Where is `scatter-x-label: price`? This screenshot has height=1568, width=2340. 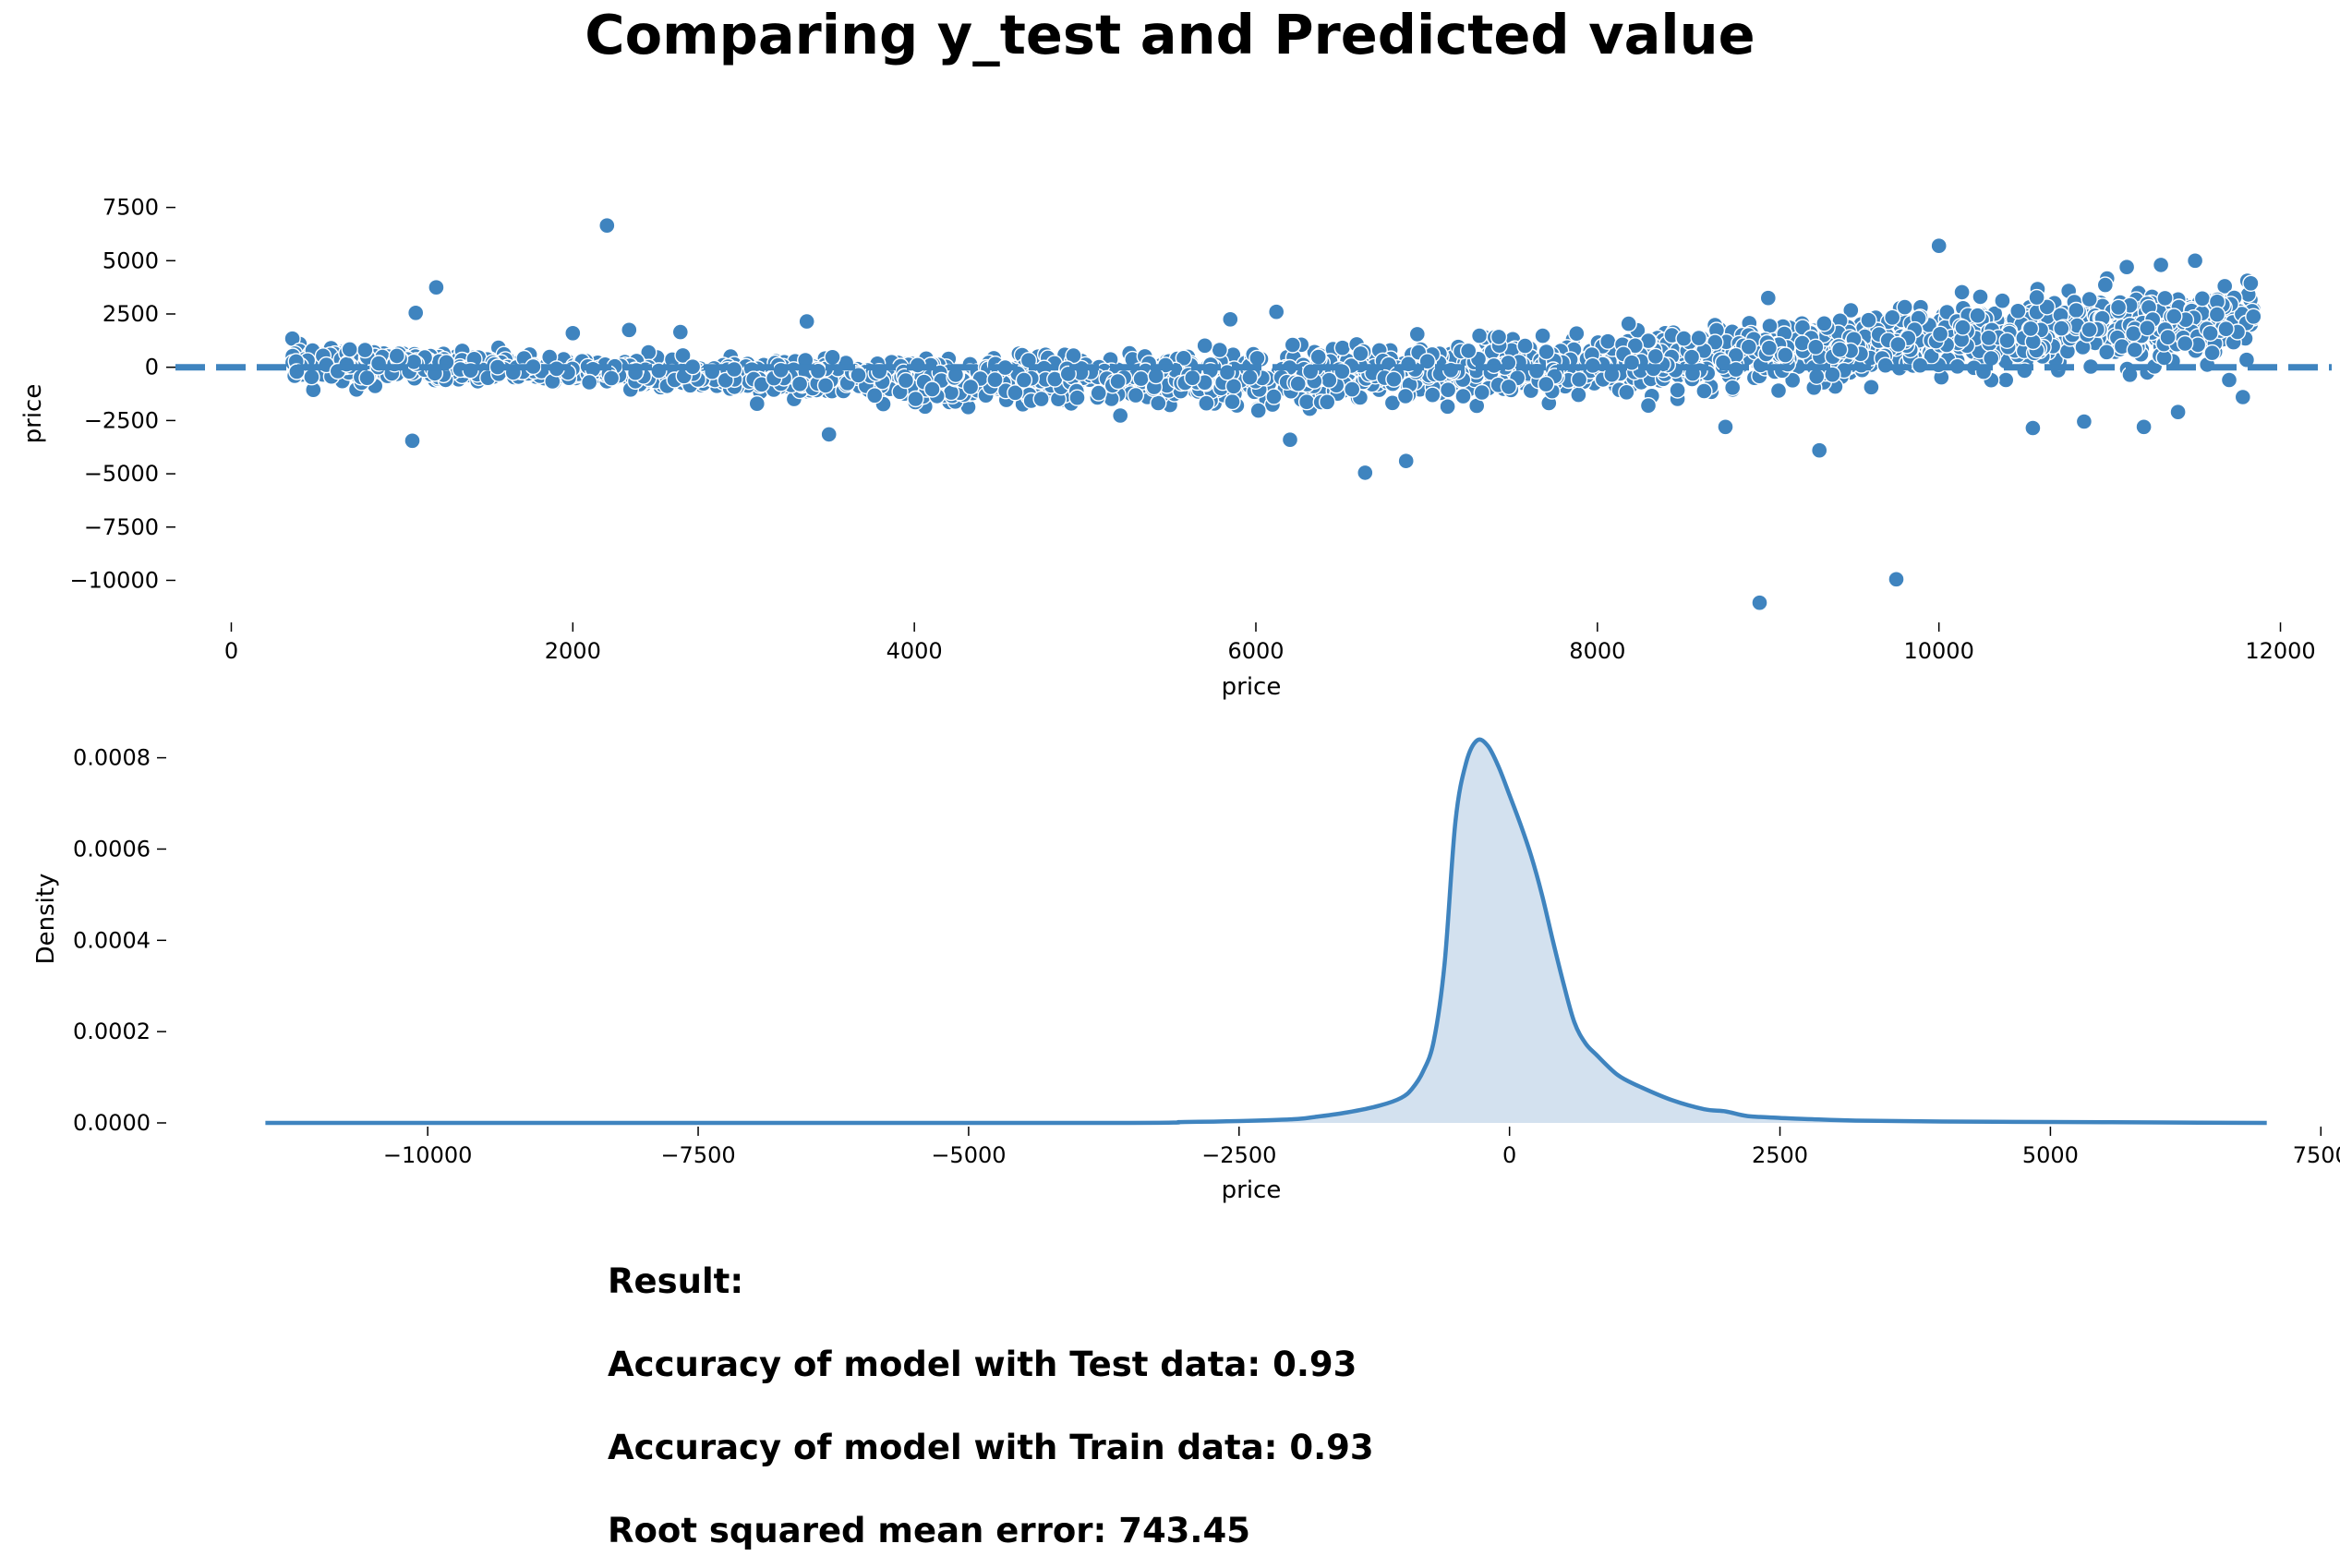
scatter-x-label: price is located at coordinates (1252, 687).